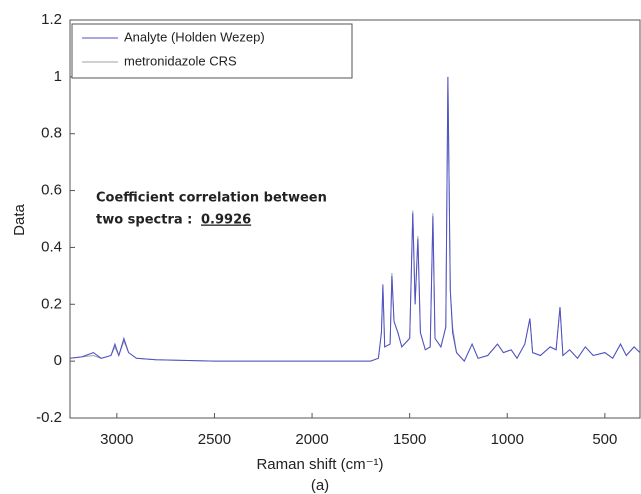  I want to click on legend-label: metronidazole CRS, so click(180, 60).